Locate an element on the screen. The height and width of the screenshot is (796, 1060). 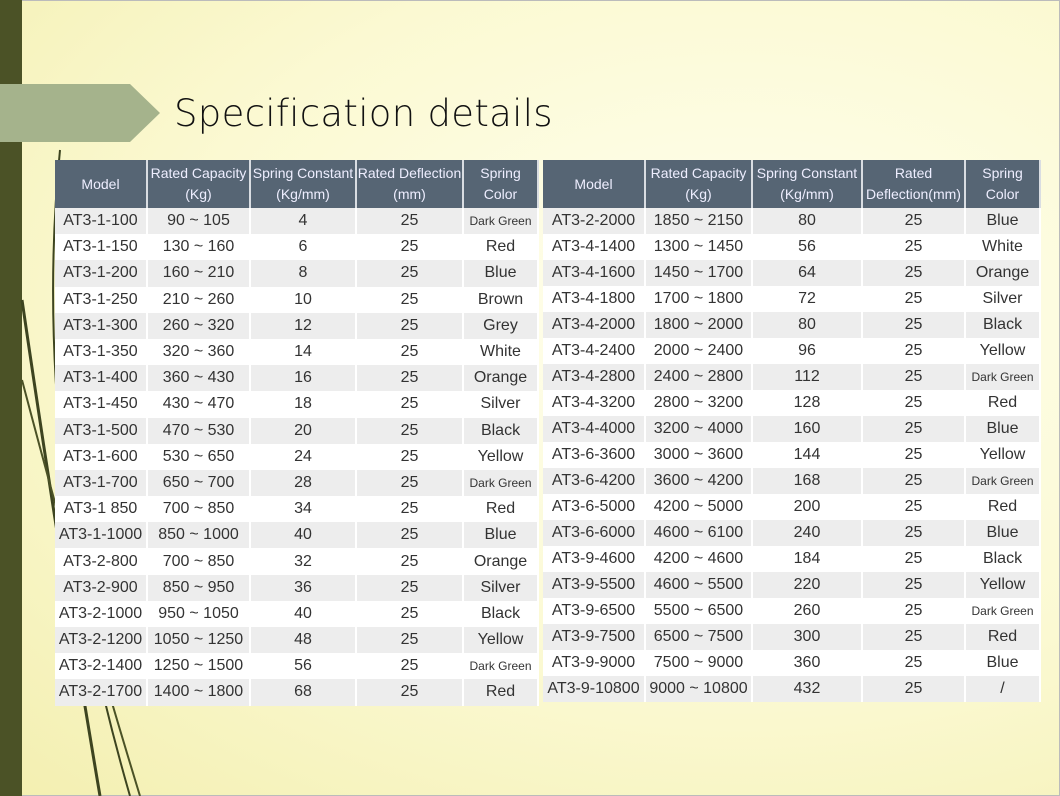
header-line: Deflection(mm) is located at coordinates (913, 194).